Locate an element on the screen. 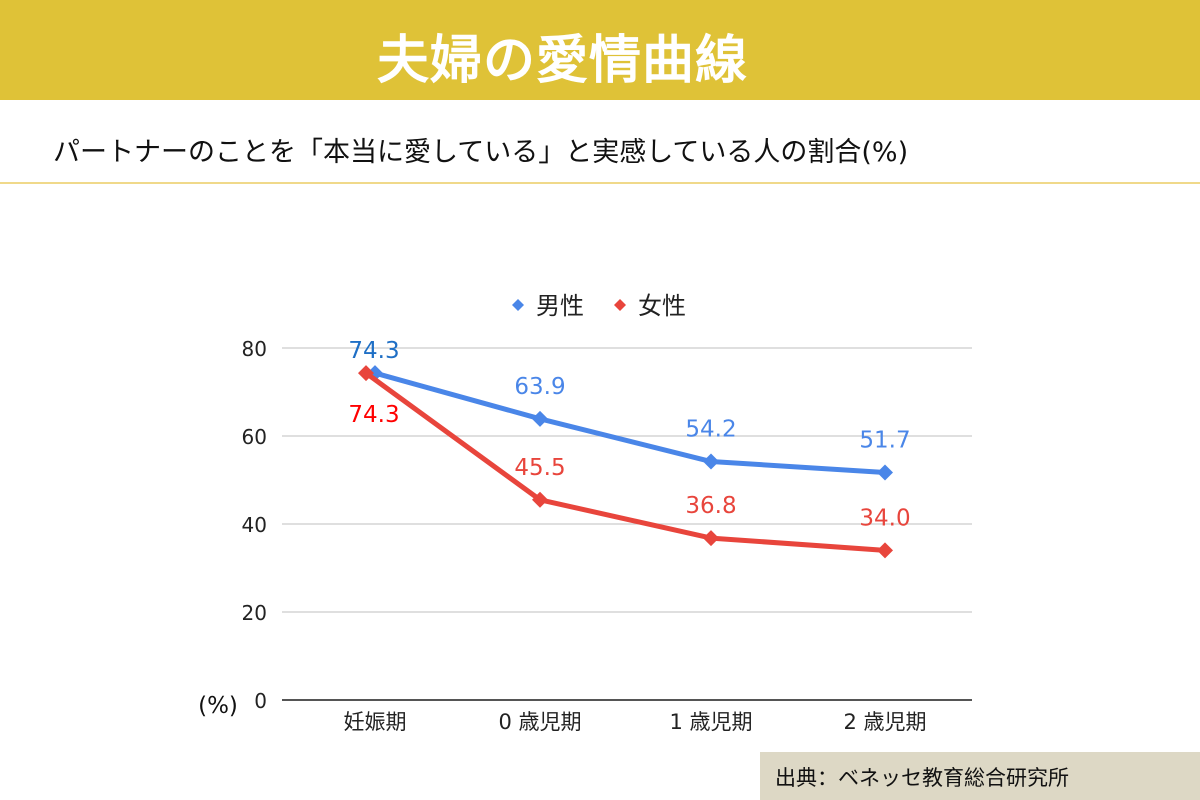 The width and height of the screenshot is (1200, 800). y-axis-ticks: 0 20 40 60 80 is located at coordinates (254, 525).